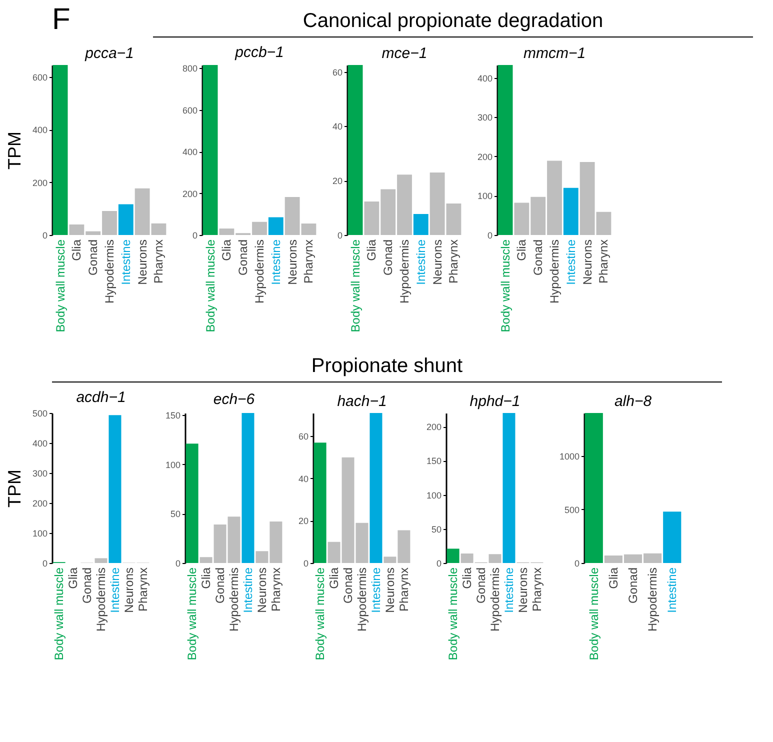 Image resolution: width=773 pixels, height=742 pixels. I want to click on y-tick-label: 1000, so click(569, 456).